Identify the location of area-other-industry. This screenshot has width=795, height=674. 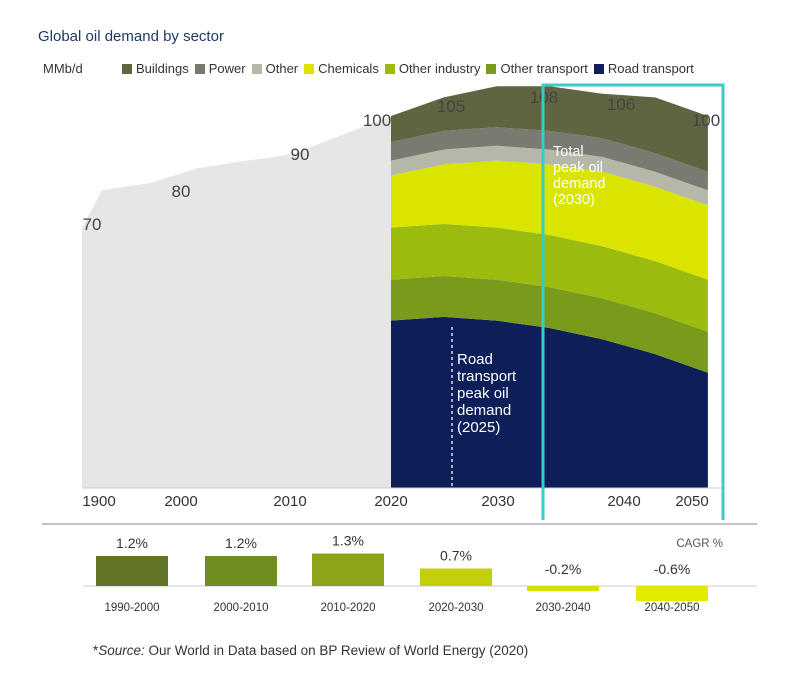
(549, 277).